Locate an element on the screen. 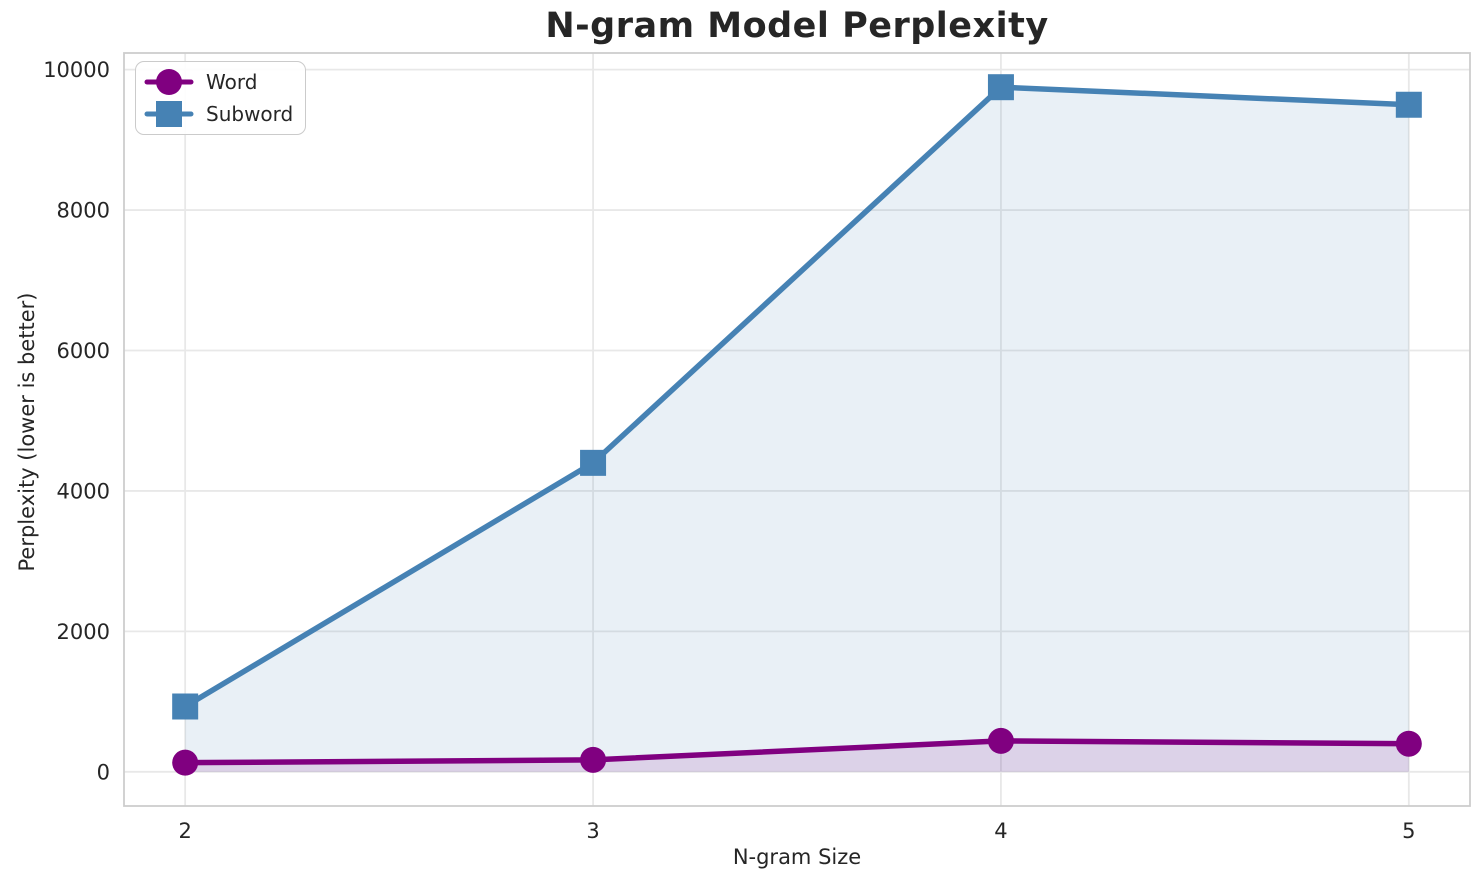 This screenshot has height=885, width=1484. y-tick-label: 8000 is located at coordinates (83, 211).